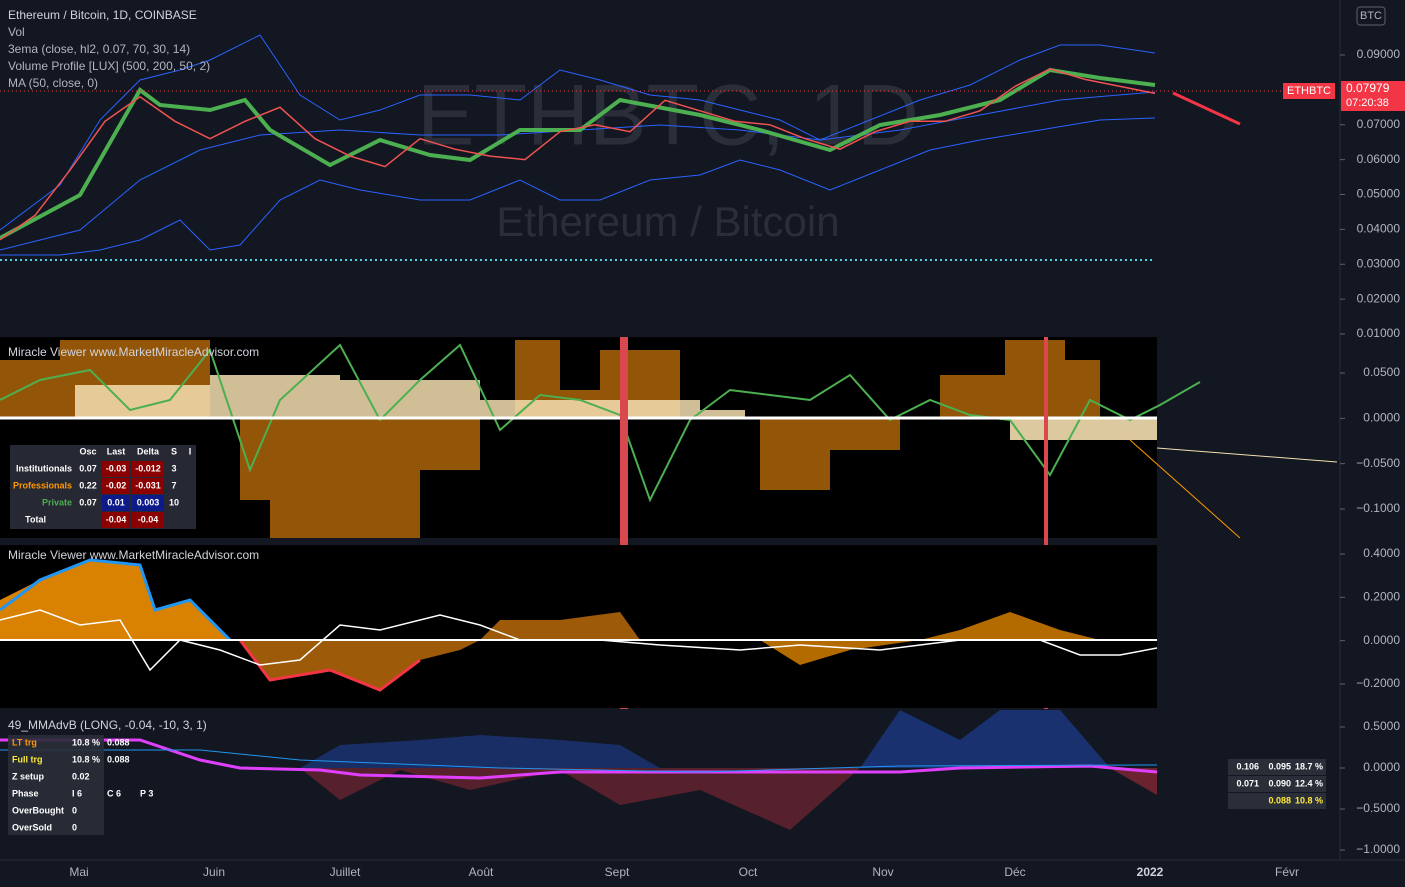 The height and width of the screenshot is (887, 1405). Describe the element at coordinates (1279, 766) in the screenshot. I see `table-cell: 0.095` at that location.